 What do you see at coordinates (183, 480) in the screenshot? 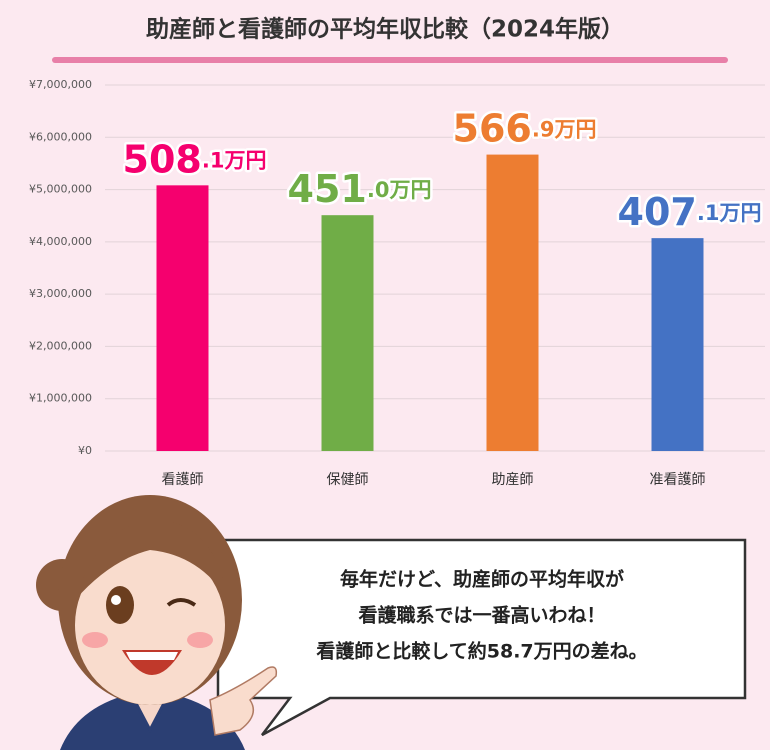
I see `x-tick-label: 看護師` at bounding box center [183, 480].